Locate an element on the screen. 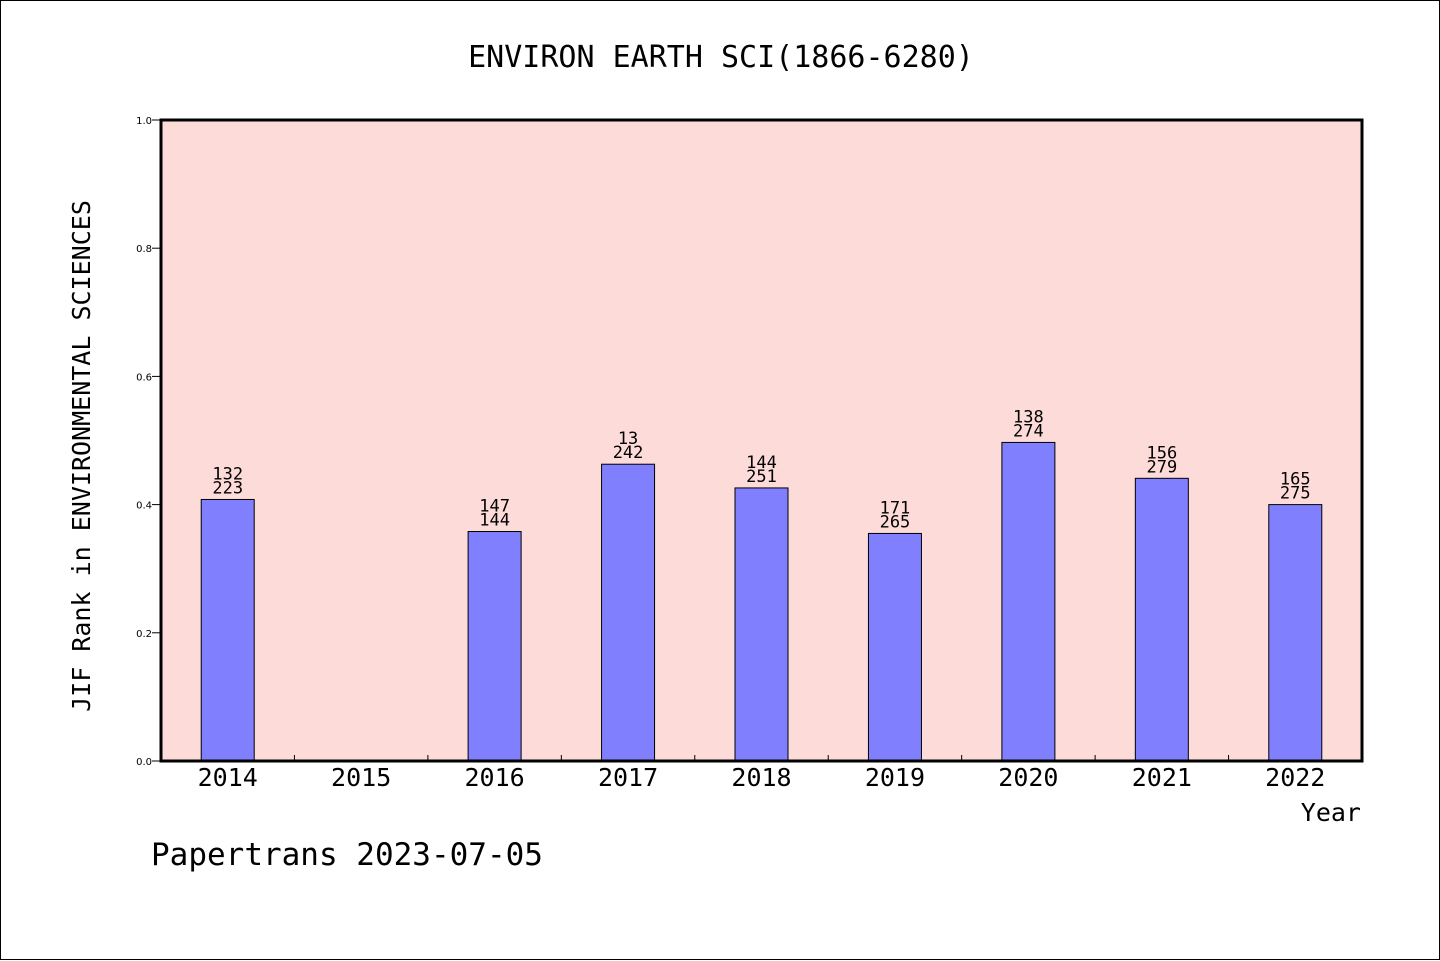  bar-2017 is located at coordinates (628, 612).